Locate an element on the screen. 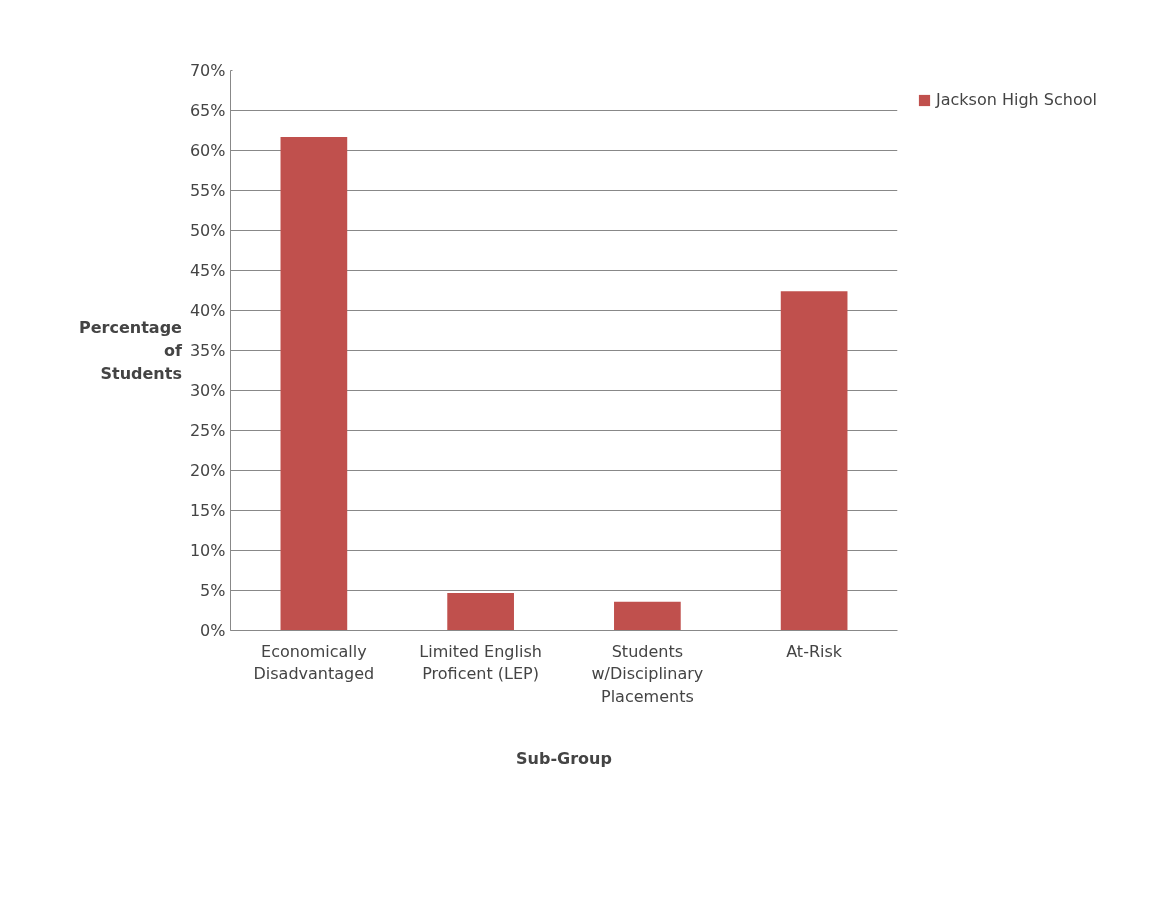 The image size is (1150, 915). x-tick-label: At-Risk is located at coordinates (814, 651).